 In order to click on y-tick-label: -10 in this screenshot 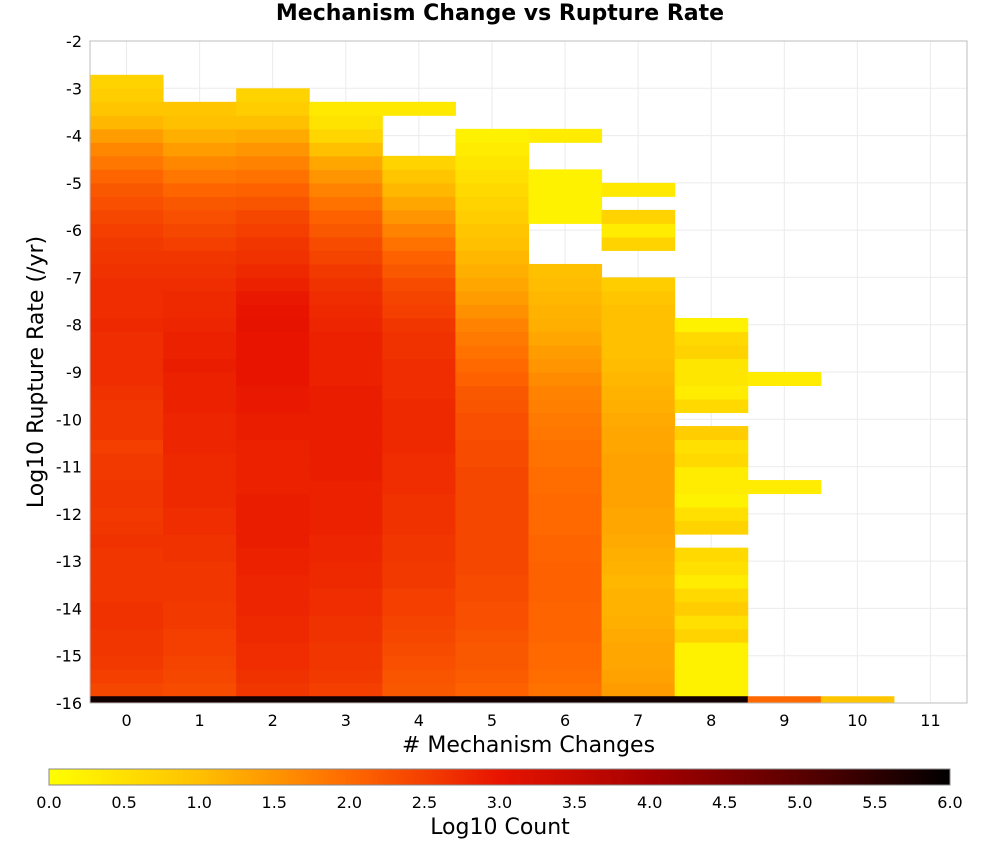, I will do `click(69, 419)`.